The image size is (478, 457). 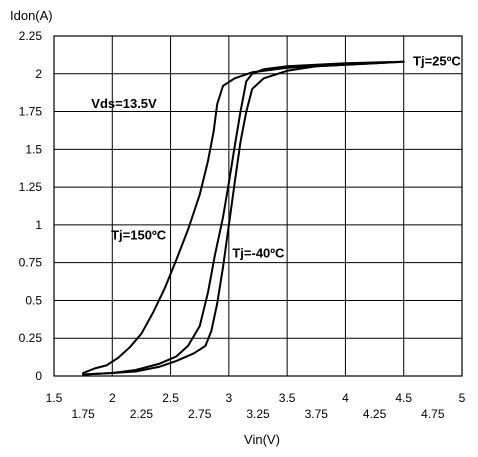 What do you see at coordinates (31, 15) in the screenshot?
I see `y-axis-title: Idon(A)` at bounding box center [31, 15].